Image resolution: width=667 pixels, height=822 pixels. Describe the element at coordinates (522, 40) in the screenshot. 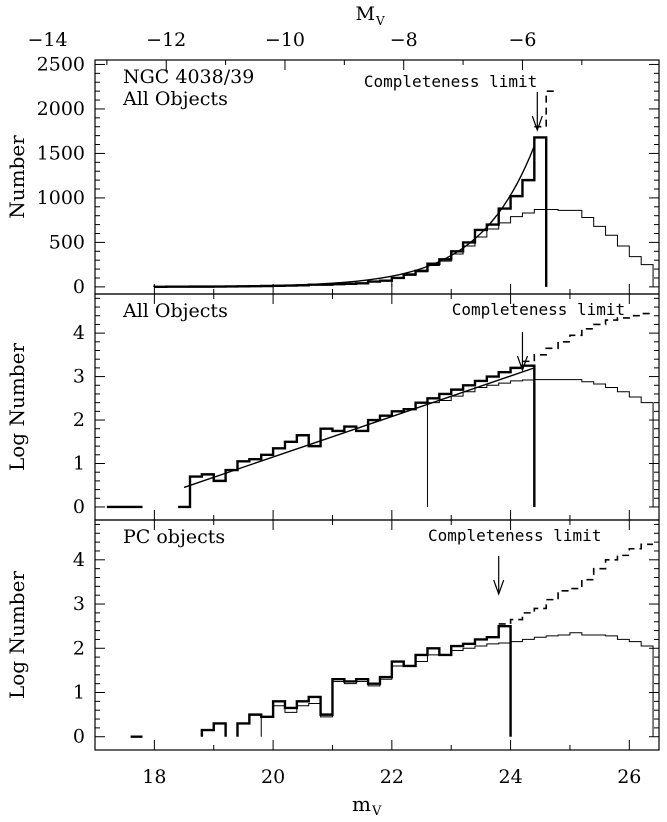

I see `top-axis-tick-label: −6` at that location.